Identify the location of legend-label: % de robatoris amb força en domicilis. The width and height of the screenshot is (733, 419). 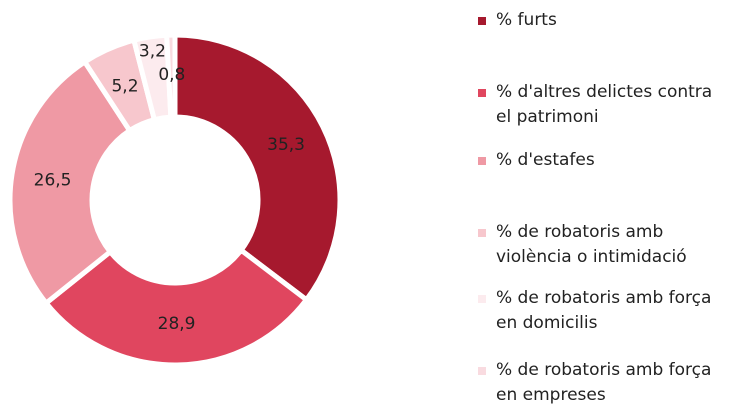
(604, 310).